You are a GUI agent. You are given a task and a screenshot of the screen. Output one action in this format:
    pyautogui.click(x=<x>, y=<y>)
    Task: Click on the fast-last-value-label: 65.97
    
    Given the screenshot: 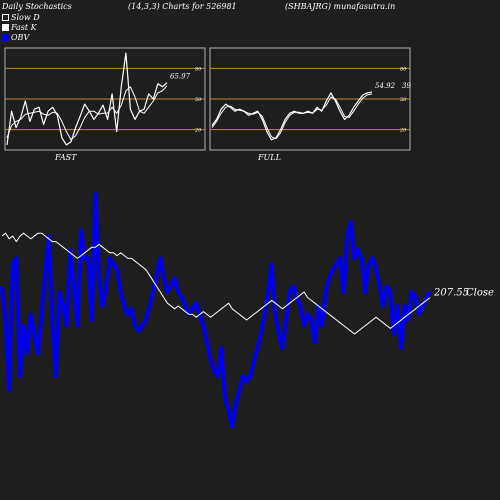 What is the action you would take?
    pyautogui.click(x=180, y=77)
    